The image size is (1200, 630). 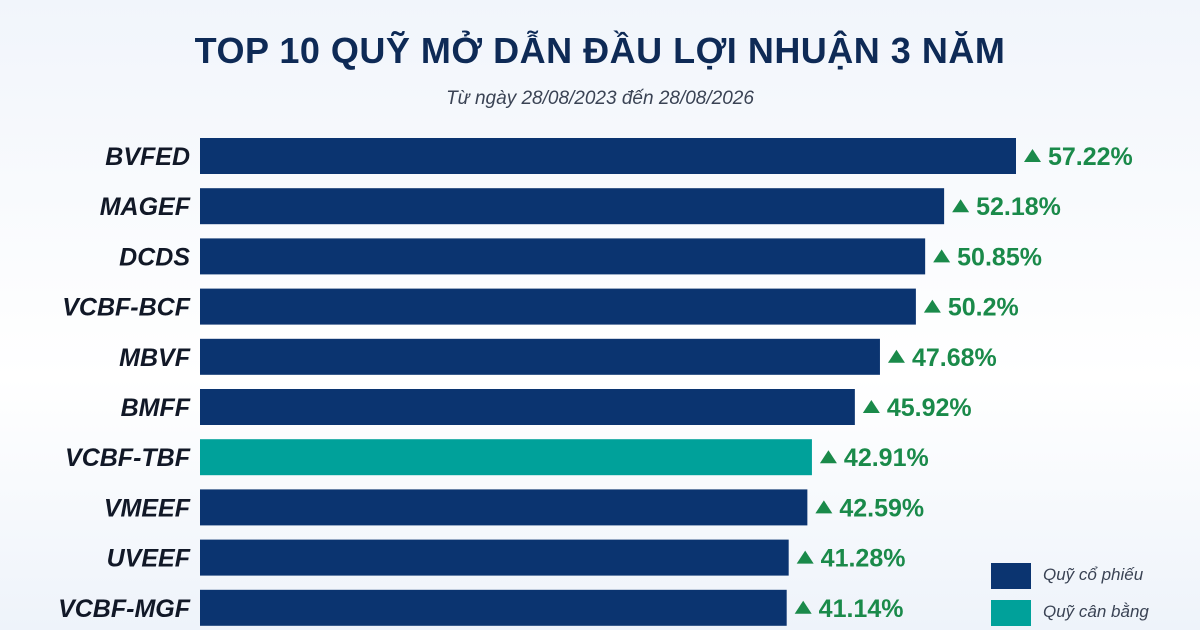 What do you see at coordinates (1018, 207) in the screenshot?
I see `value-label-magef: 52.18%` at bounding box center [1018, 207].